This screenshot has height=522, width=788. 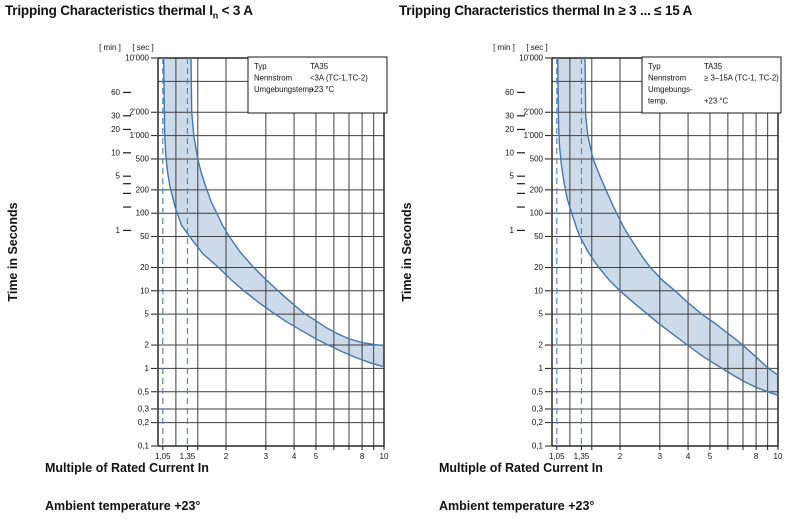 I want to click on x-axis-title: Multiple of Rated Current In, so click(x=521, y=468).